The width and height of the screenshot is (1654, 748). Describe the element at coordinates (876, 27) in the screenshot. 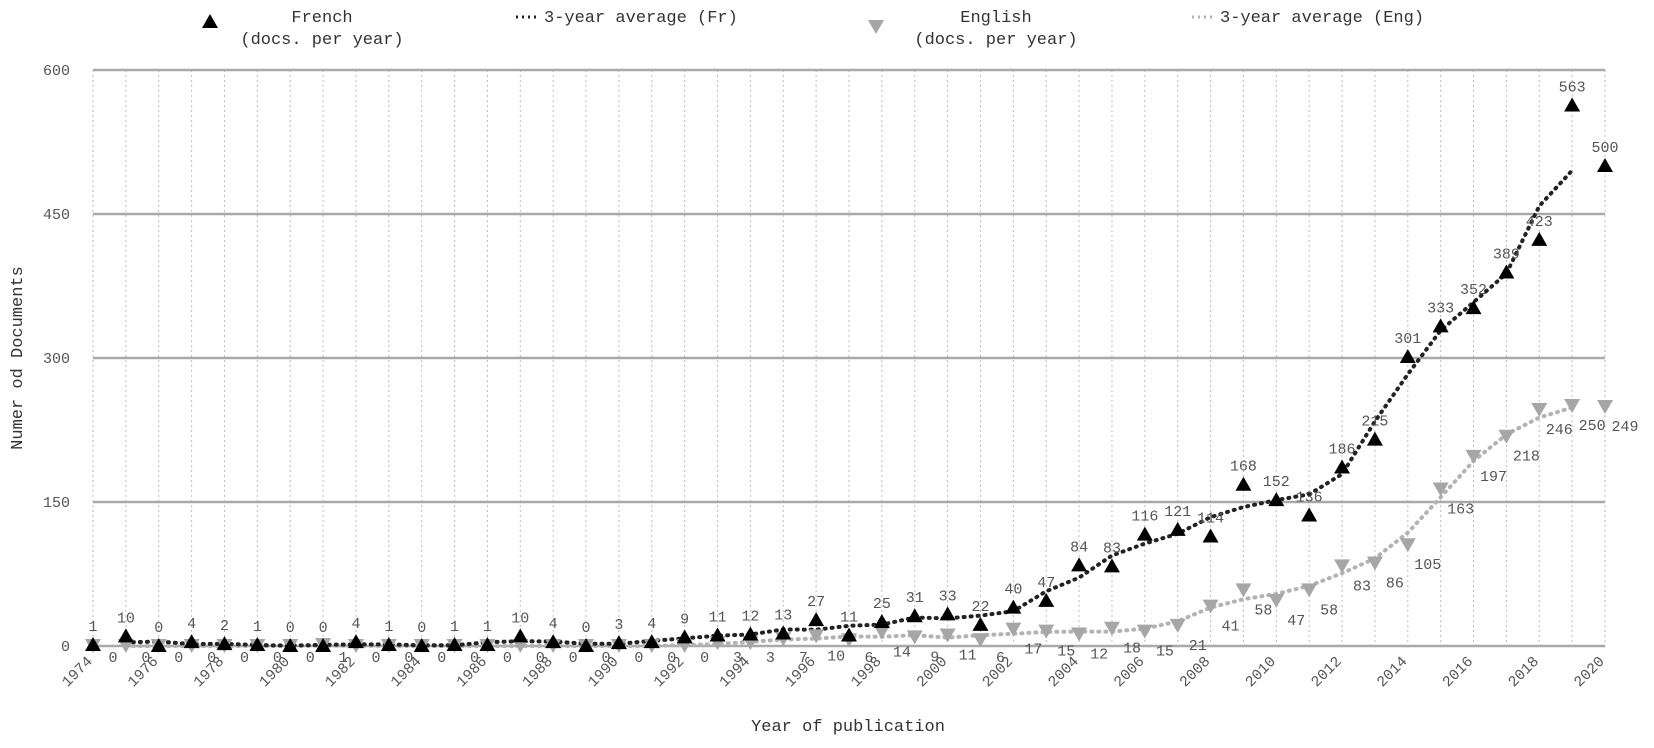

I see `legend-marker-triangle-down` at that location.